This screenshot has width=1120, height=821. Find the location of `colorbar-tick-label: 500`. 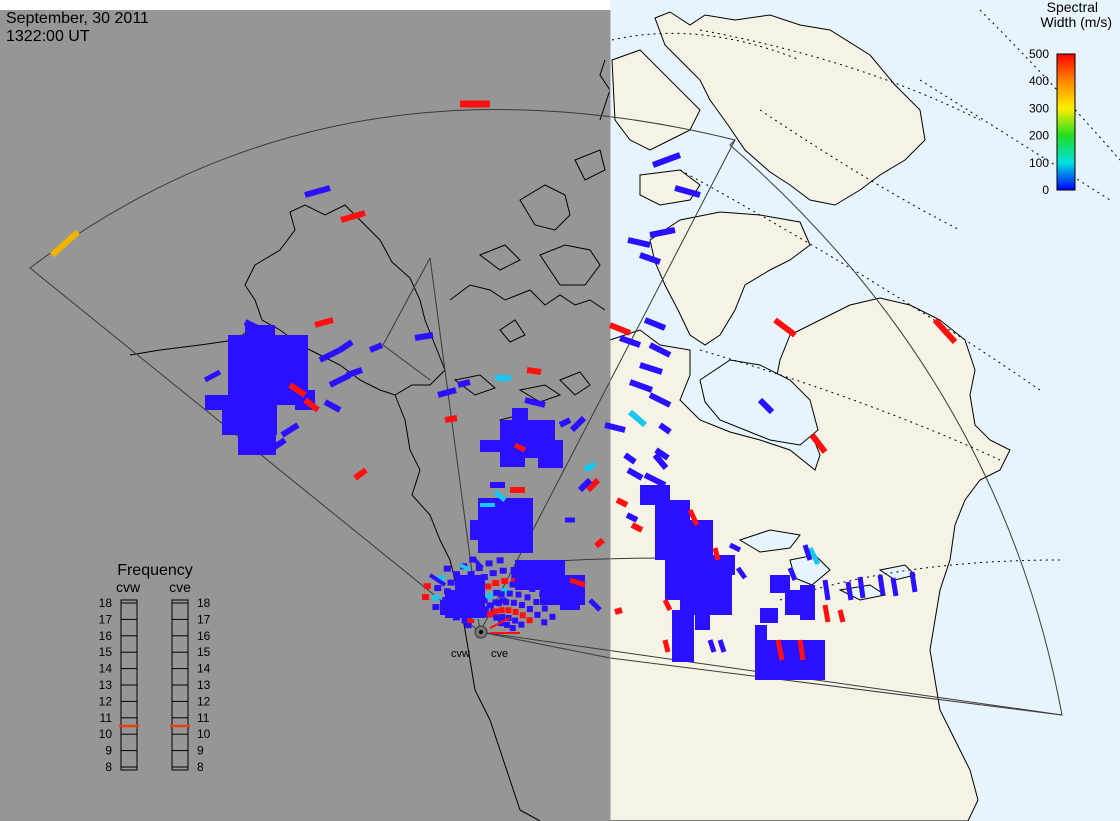

colorbar-tick-label: 500 is located at coordinates (1039, 54).